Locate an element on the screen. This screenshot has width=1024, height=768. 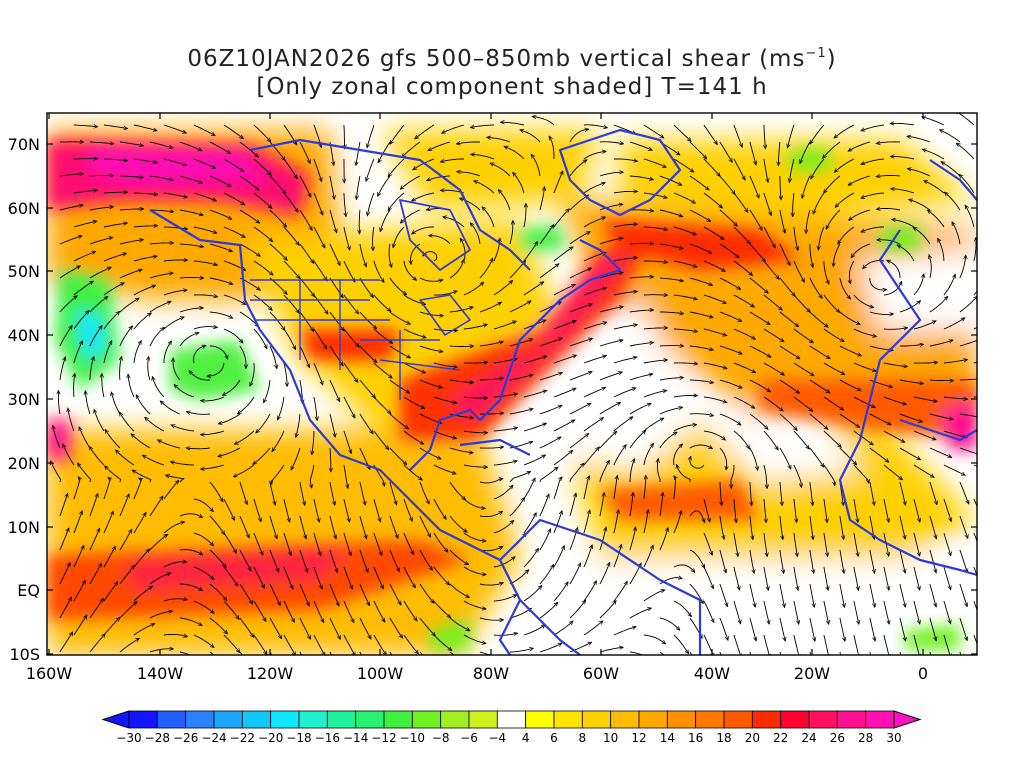
lat-label: 10N is located at coordinates (24, 527).